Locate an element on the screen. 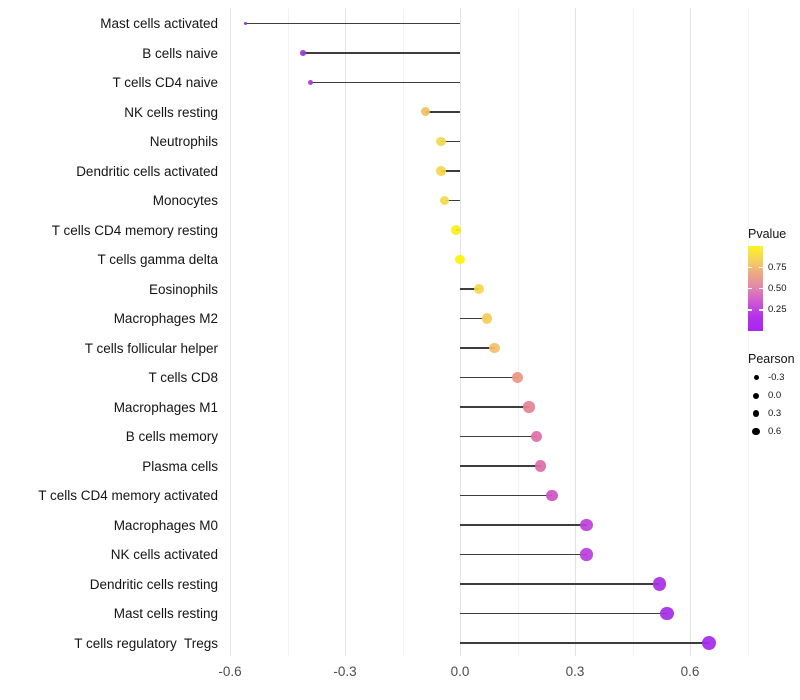 The width and height of the screenshot is (800, 700). y-axis-label: Mast cells resting is located at coordinates (165, 613).